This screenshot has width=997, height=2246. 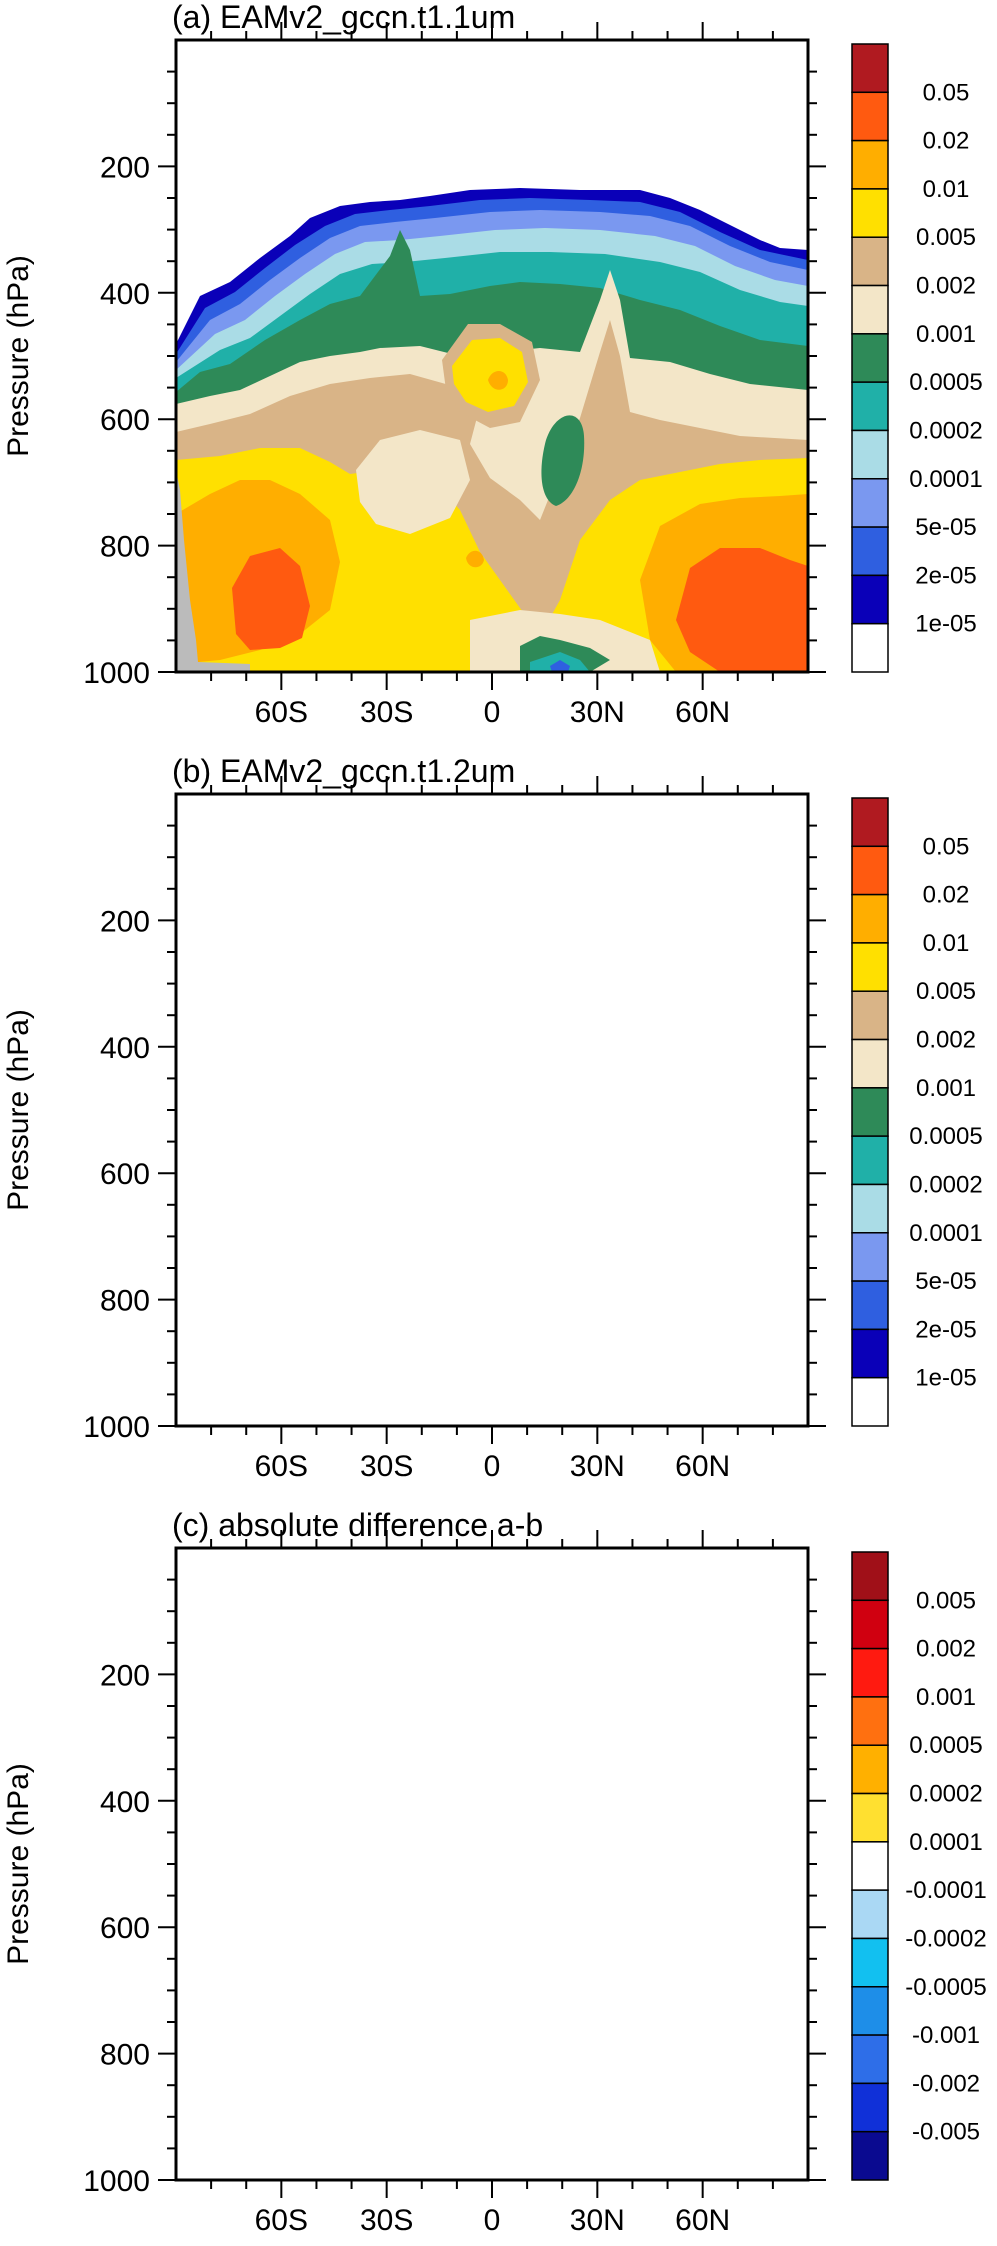 What do you see at coordinates (945, 1938) in the screenshot?
I see `colorbar-label: -0.0002` at bounding box center [945, 1938].